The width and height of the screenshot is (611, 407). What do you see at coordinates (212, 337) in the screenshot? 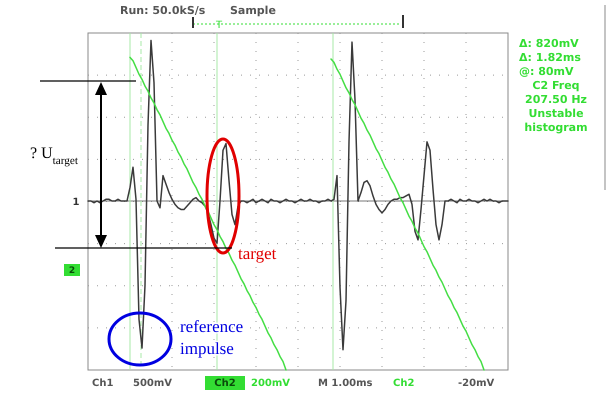
I see `annotation: reference impulse` at bounding box center [212, 337].